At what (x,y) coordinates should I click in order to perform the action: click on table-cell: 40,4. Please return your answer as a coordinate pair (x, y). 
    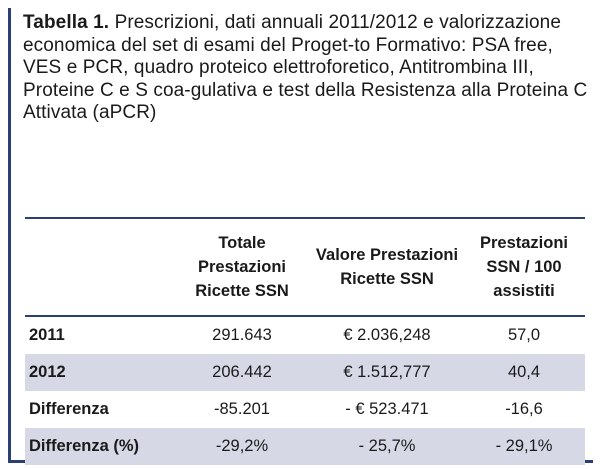
    Looking at the image, I should click on (524, 372).